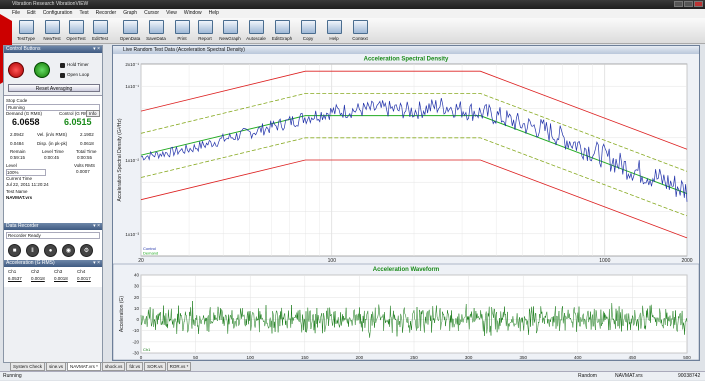  What do you see at coordinates (352, 4) in the screenshot?
I see `title-bar: Vibration Research VibrationVIEW` at bounding box center [352, 4].